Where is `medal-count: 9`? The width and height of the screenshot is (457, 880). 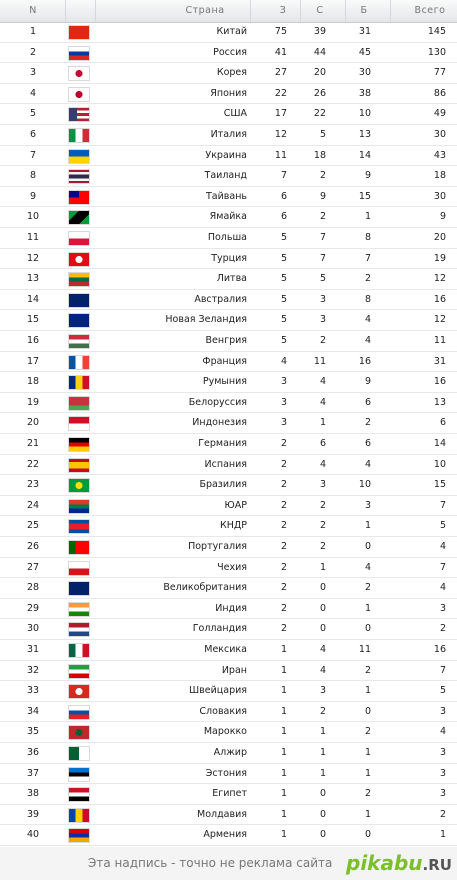
medal-count: 9 is located at coordinates (367, 176).